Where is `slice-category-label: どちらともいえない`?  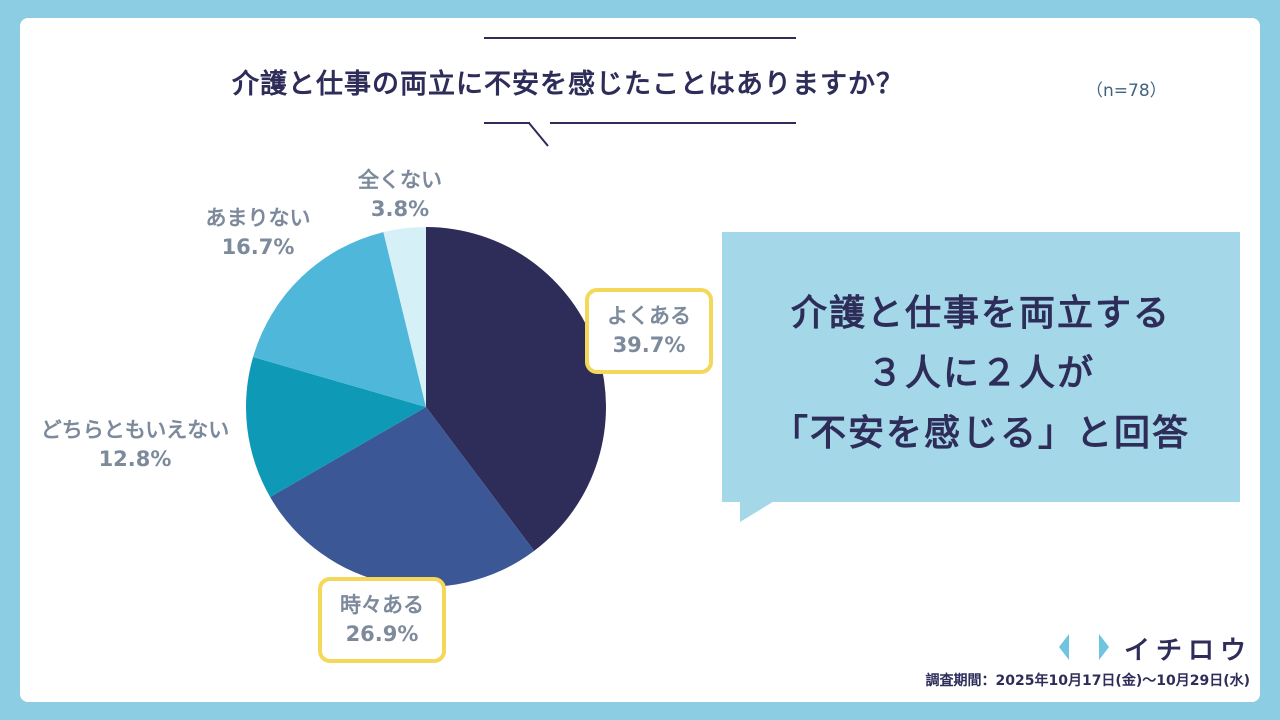
slice-category-label: どちらともいえない is located at coordinates (135, 430).